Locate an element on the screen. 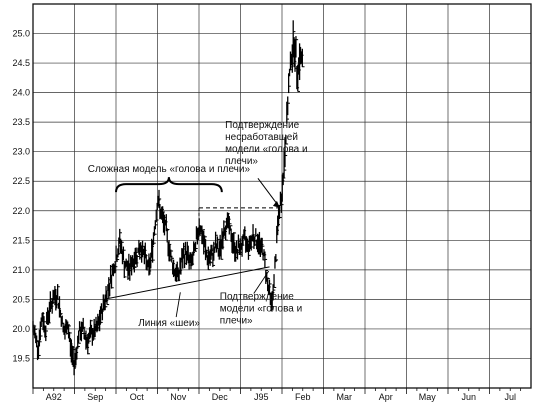  neckline is located at coordinates (186, 283).